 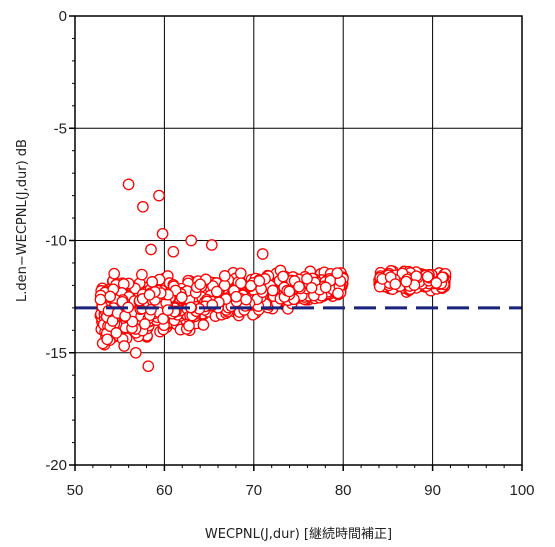 What do you see at coordinates (301, 490) in the screenshot?
I see `x-tick-labels: 50 60 70 80 90 100` at bounding box center [301, 490].